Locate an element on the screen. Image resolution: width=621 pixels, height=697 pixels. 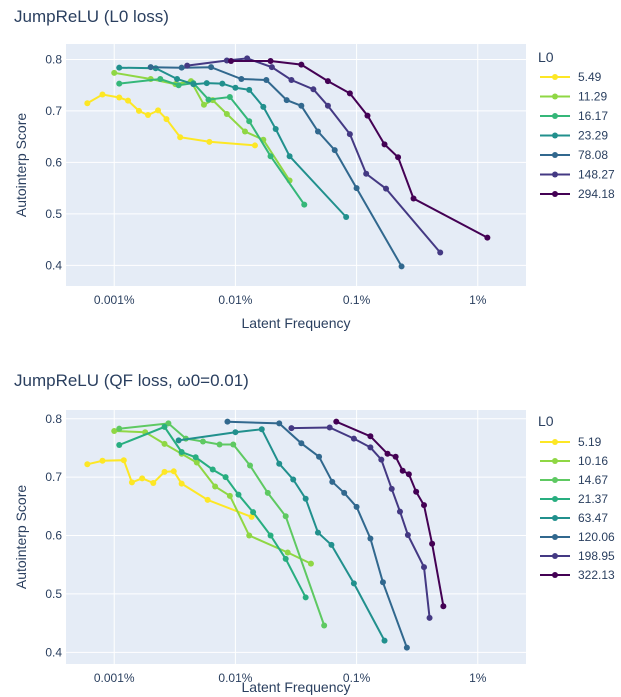
legend-item: 148.27 is located at coordinates (577, 175).